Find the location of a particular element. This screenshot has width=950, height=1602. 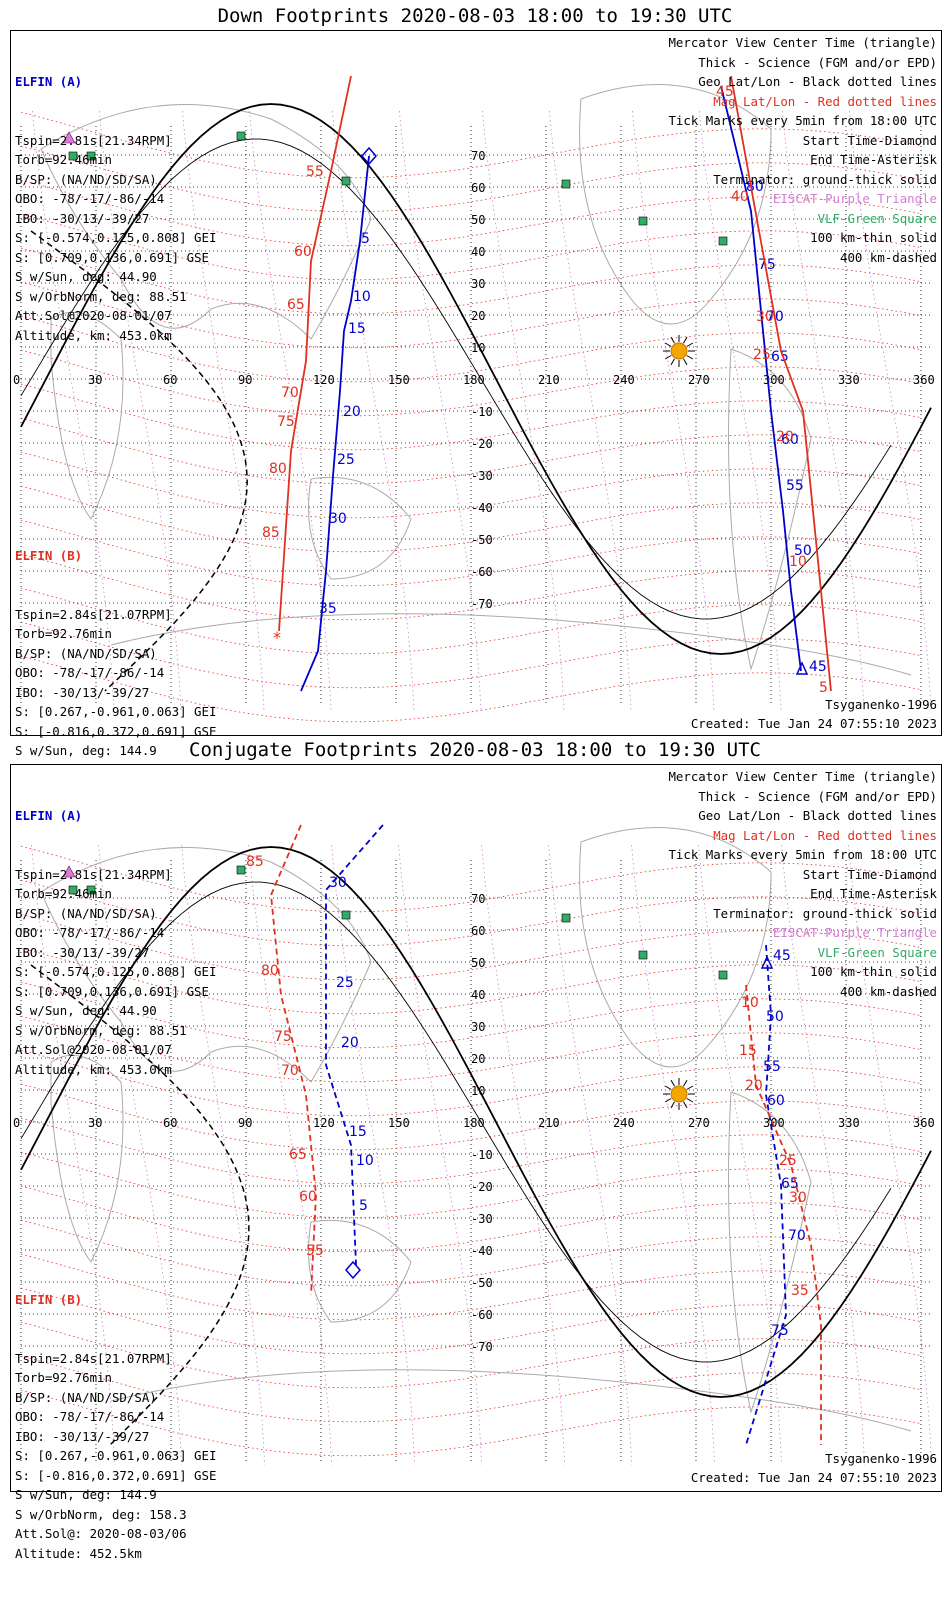

elfin-b-label: ELFIN (B) is located at coordinates (49, 555).